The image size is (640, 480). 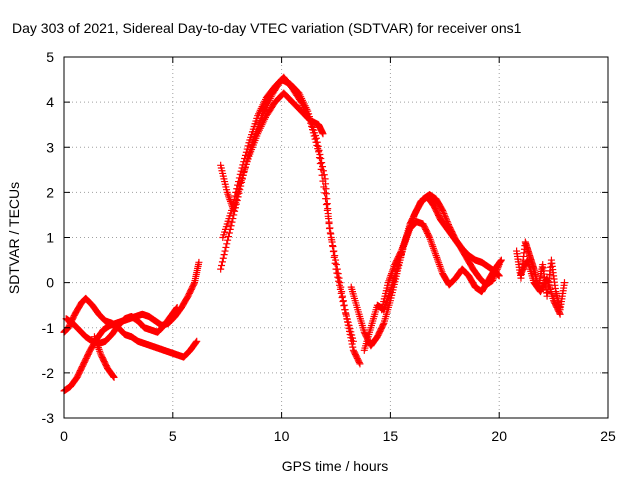 What do you see at coordinates (50, 192) in the screenshot?
I see `y-tick-label: 2` at bounding box center [50, 192].